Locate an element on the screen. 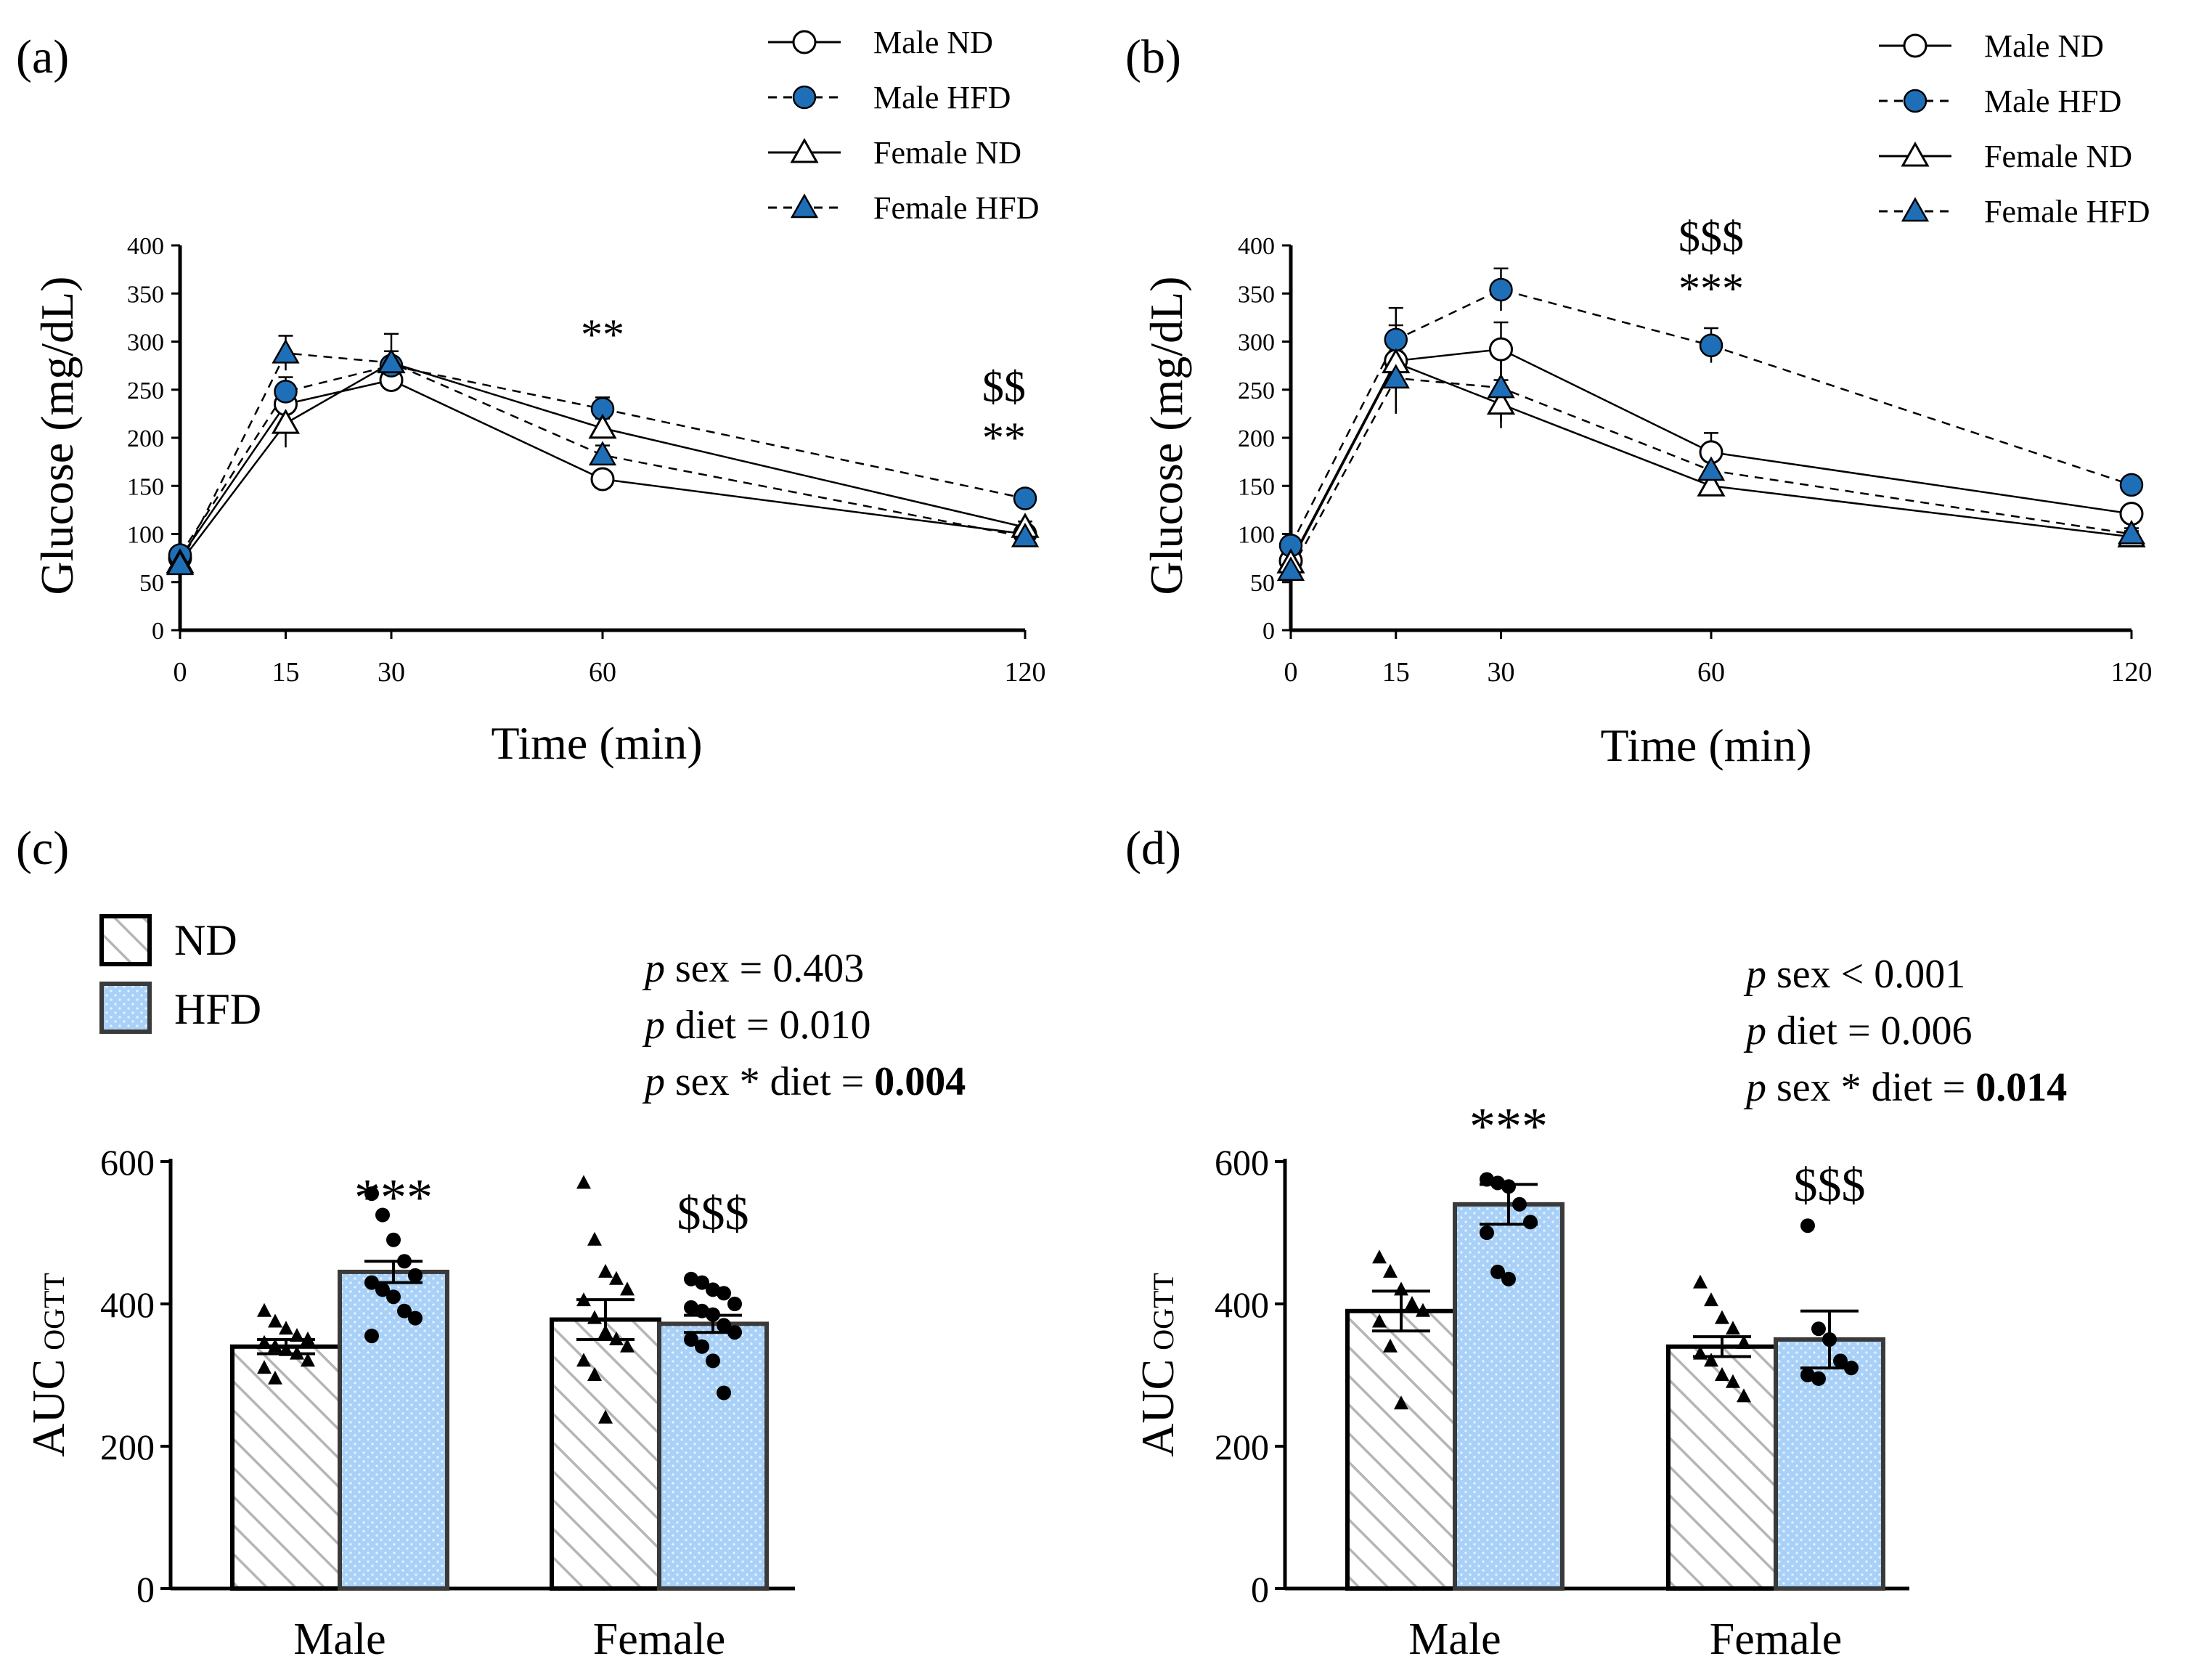 The image size is (2207, 1680). panel-d-stat-label-1: diet = 0.006 is located at coordinates (1875, 1030).